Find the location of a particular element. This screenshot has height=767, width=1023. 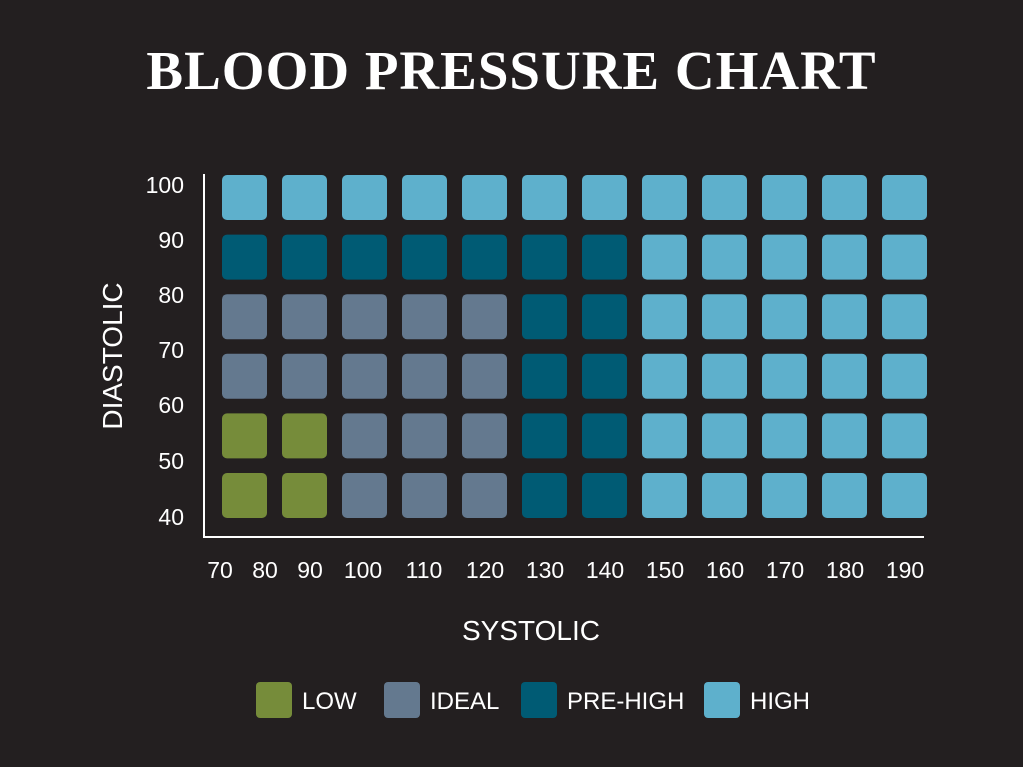

x-tick-label: 190 is located at coordinates (905, 570).